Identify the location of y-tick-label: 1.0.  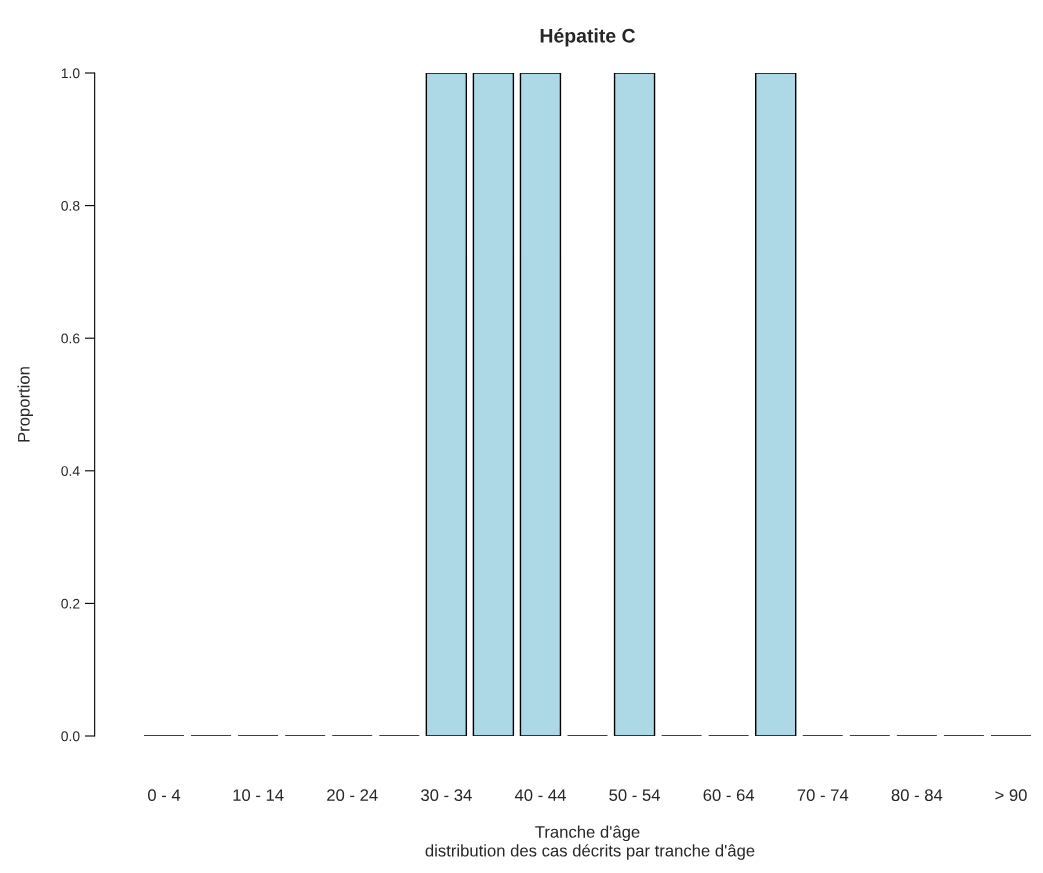
(70, 73).